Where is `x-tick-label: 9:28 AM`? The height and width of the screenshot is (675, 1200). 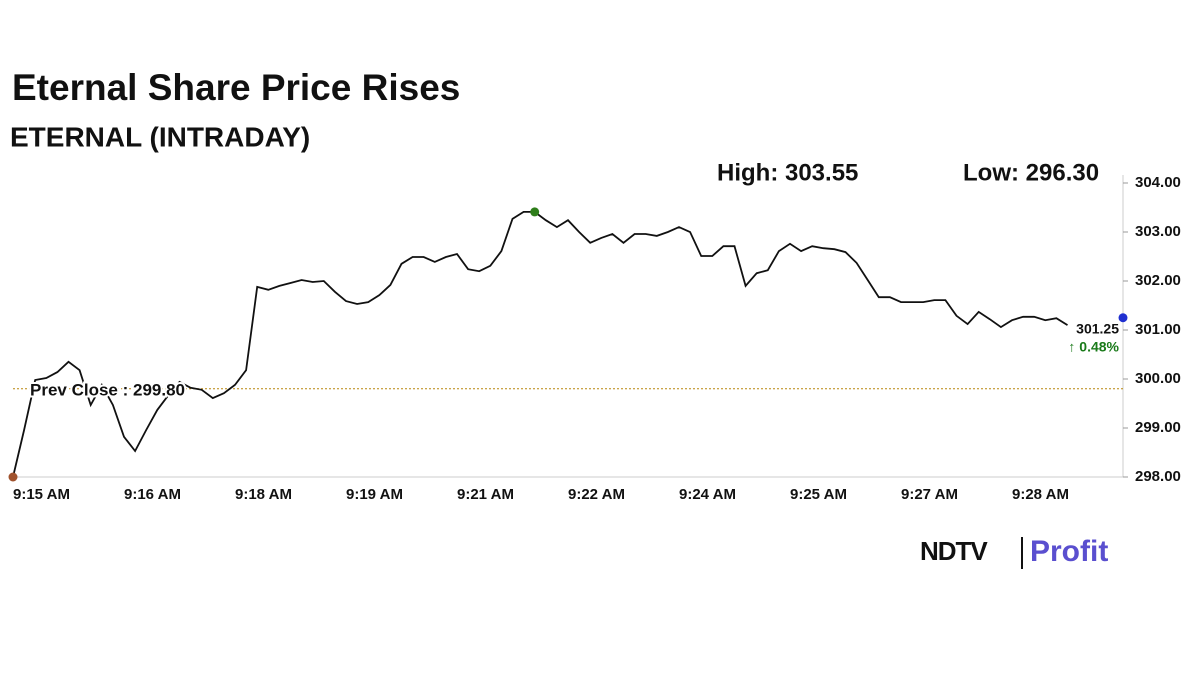 x-tick-label: 9:28 AM is located at coordinates (1040, 494).